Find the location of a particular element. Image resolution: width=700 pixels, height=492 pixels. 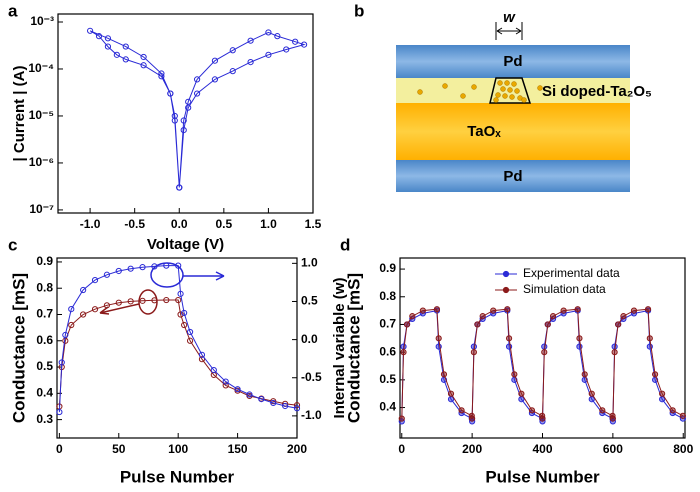

x-tick-label: -1.0 is located at coordinates (90, 224).